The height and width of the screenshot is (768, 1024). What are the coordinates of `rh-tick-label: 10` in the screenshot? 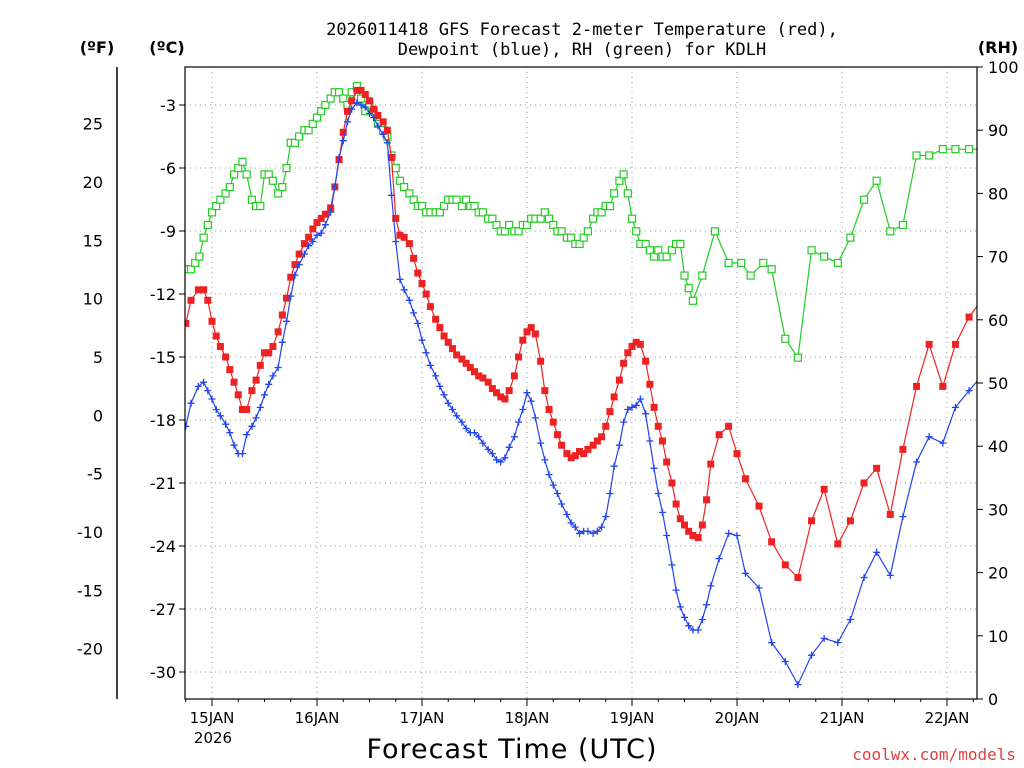 It's located at (998, 636).